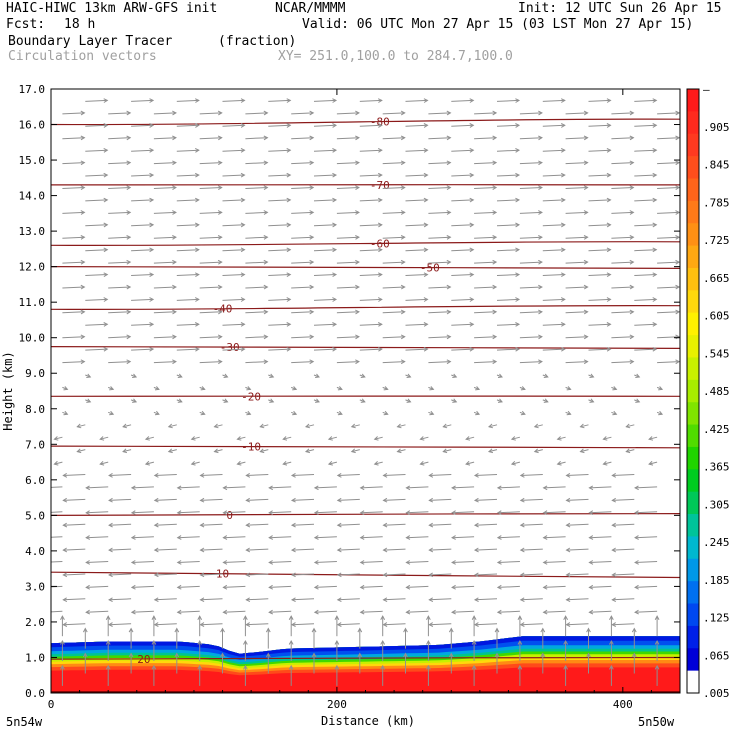  Describe the element at coordinates (32, 160) in the screenshot. I see `y-tick-label-15: 15.0` at that location.